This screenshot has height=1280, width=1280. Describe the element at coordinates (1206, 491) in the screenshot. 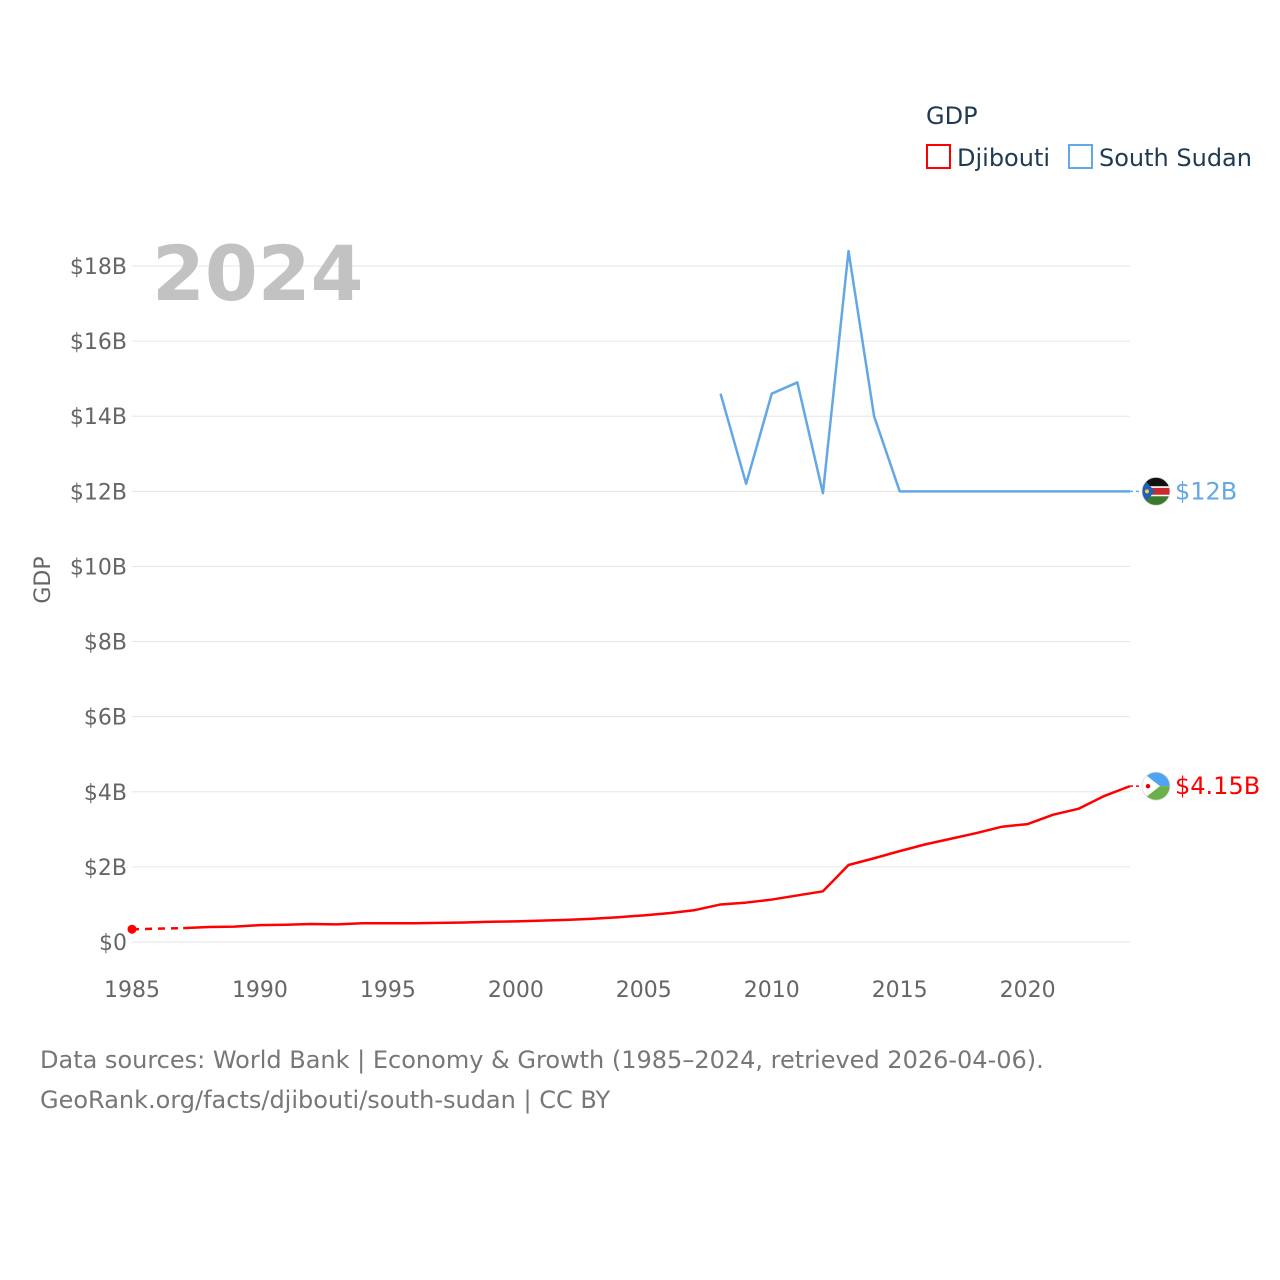

I see `end-label-south-sudan: $12B` at that location.